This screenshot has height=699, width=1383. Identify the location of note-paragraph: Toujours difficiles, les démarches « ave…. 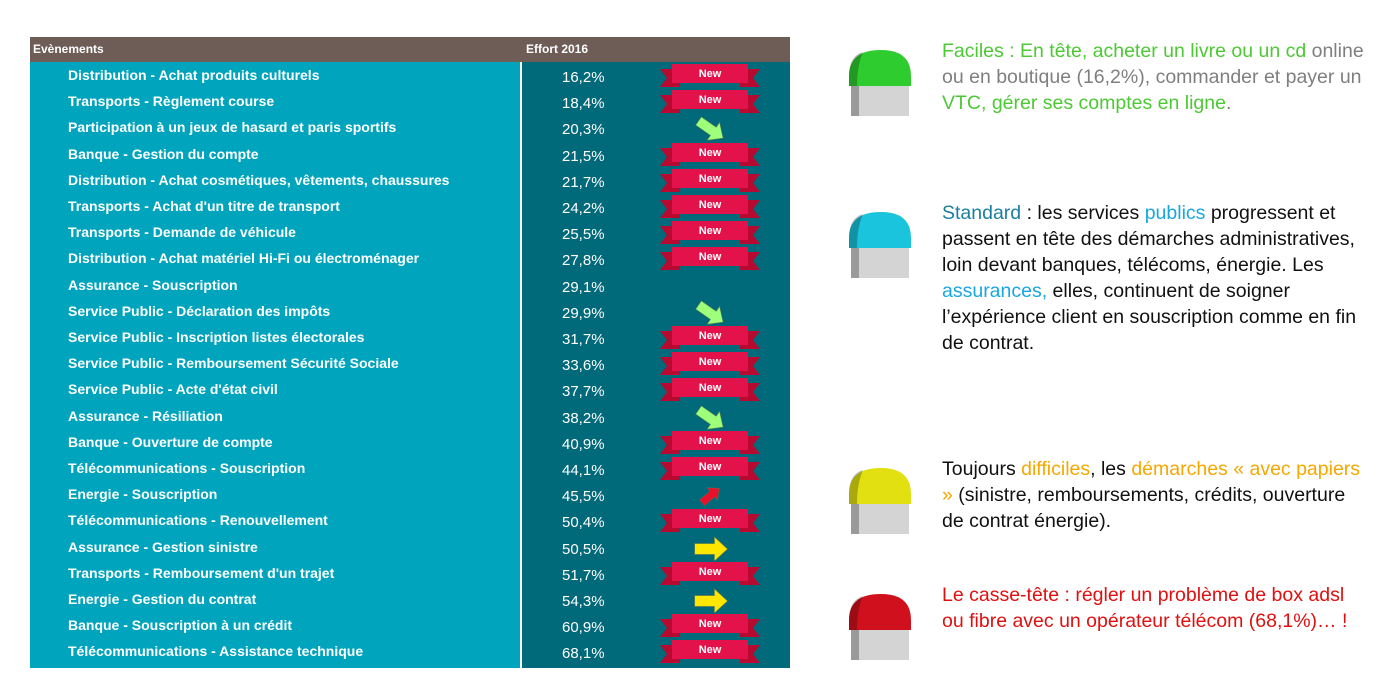
(1154, 495).